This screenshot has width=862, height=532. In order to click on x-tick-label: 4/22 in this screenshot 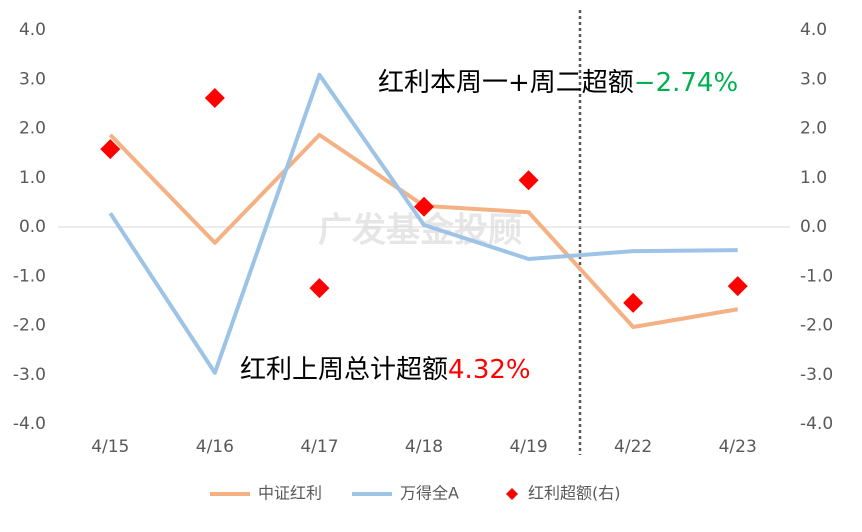, I will do `click(633, 447)`.